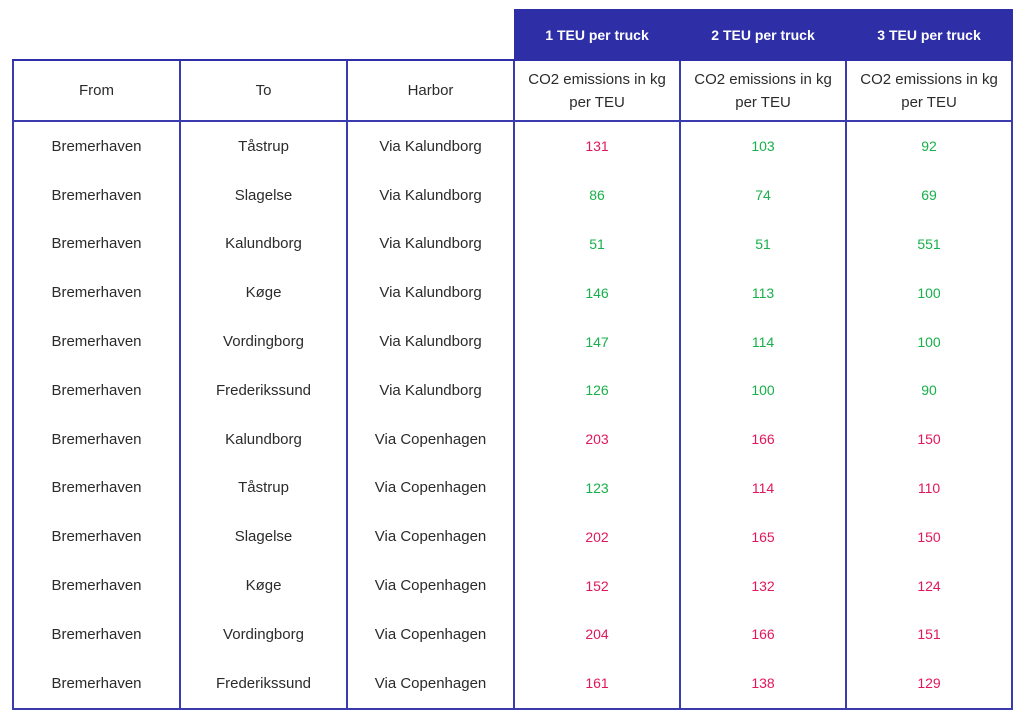  I want to click on cell-co2-2-teu: 113, so click(763, 293).